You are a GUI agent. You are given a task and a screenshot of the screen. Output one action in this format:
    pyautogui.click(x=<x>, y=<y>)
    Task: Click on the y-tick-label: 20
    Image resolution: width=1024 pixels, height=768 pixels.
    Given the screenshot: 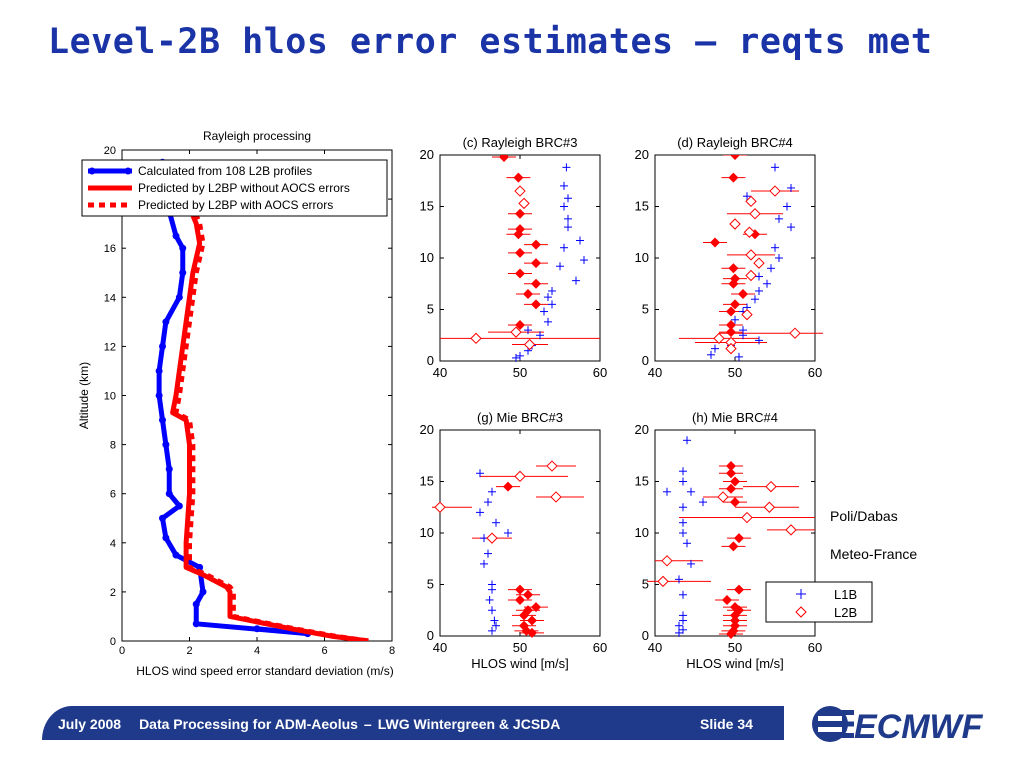 What is the action you would take?
    pyautogui.click(x=427, y=154)
    